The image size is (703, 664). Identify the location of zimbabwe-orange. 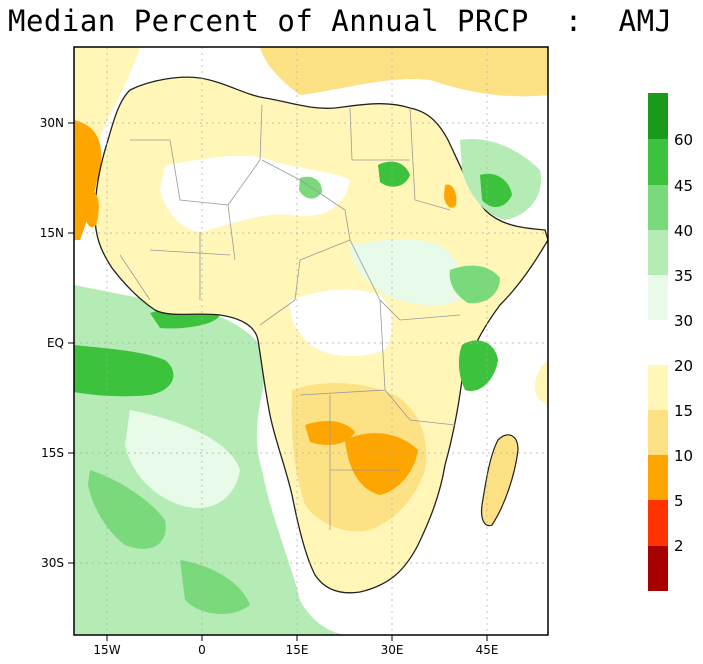
(381, 464).